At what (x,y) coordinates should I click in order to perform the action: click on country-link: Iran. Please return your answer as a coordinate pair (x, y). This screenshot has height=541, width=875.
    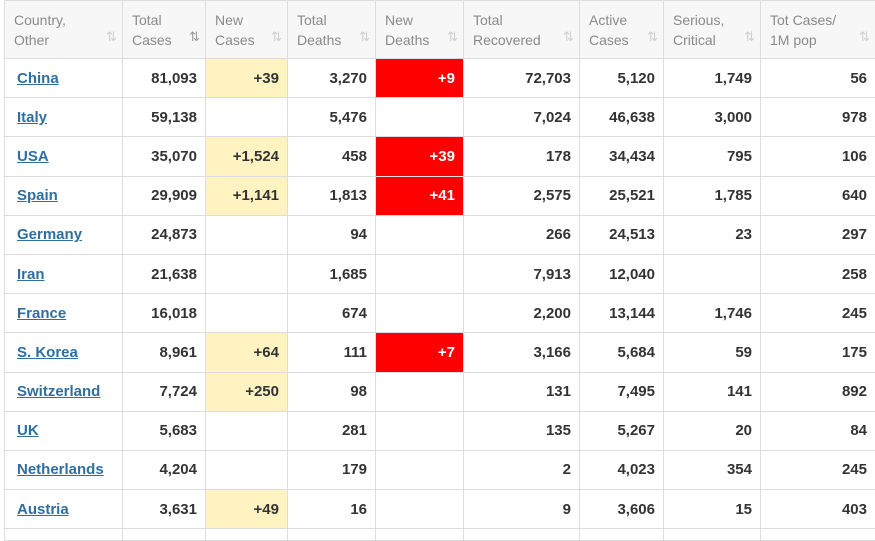
    Looking at the image, I should click on (31, 274).